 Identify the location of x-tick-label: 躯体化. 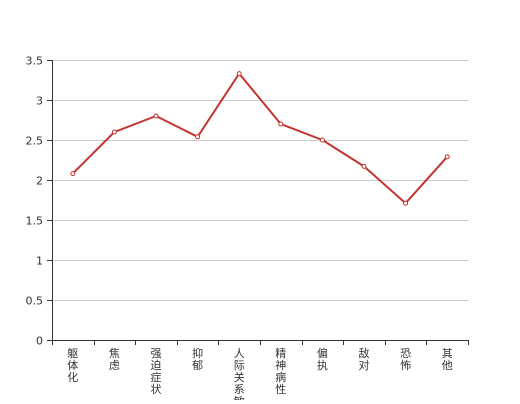
(72, 365).